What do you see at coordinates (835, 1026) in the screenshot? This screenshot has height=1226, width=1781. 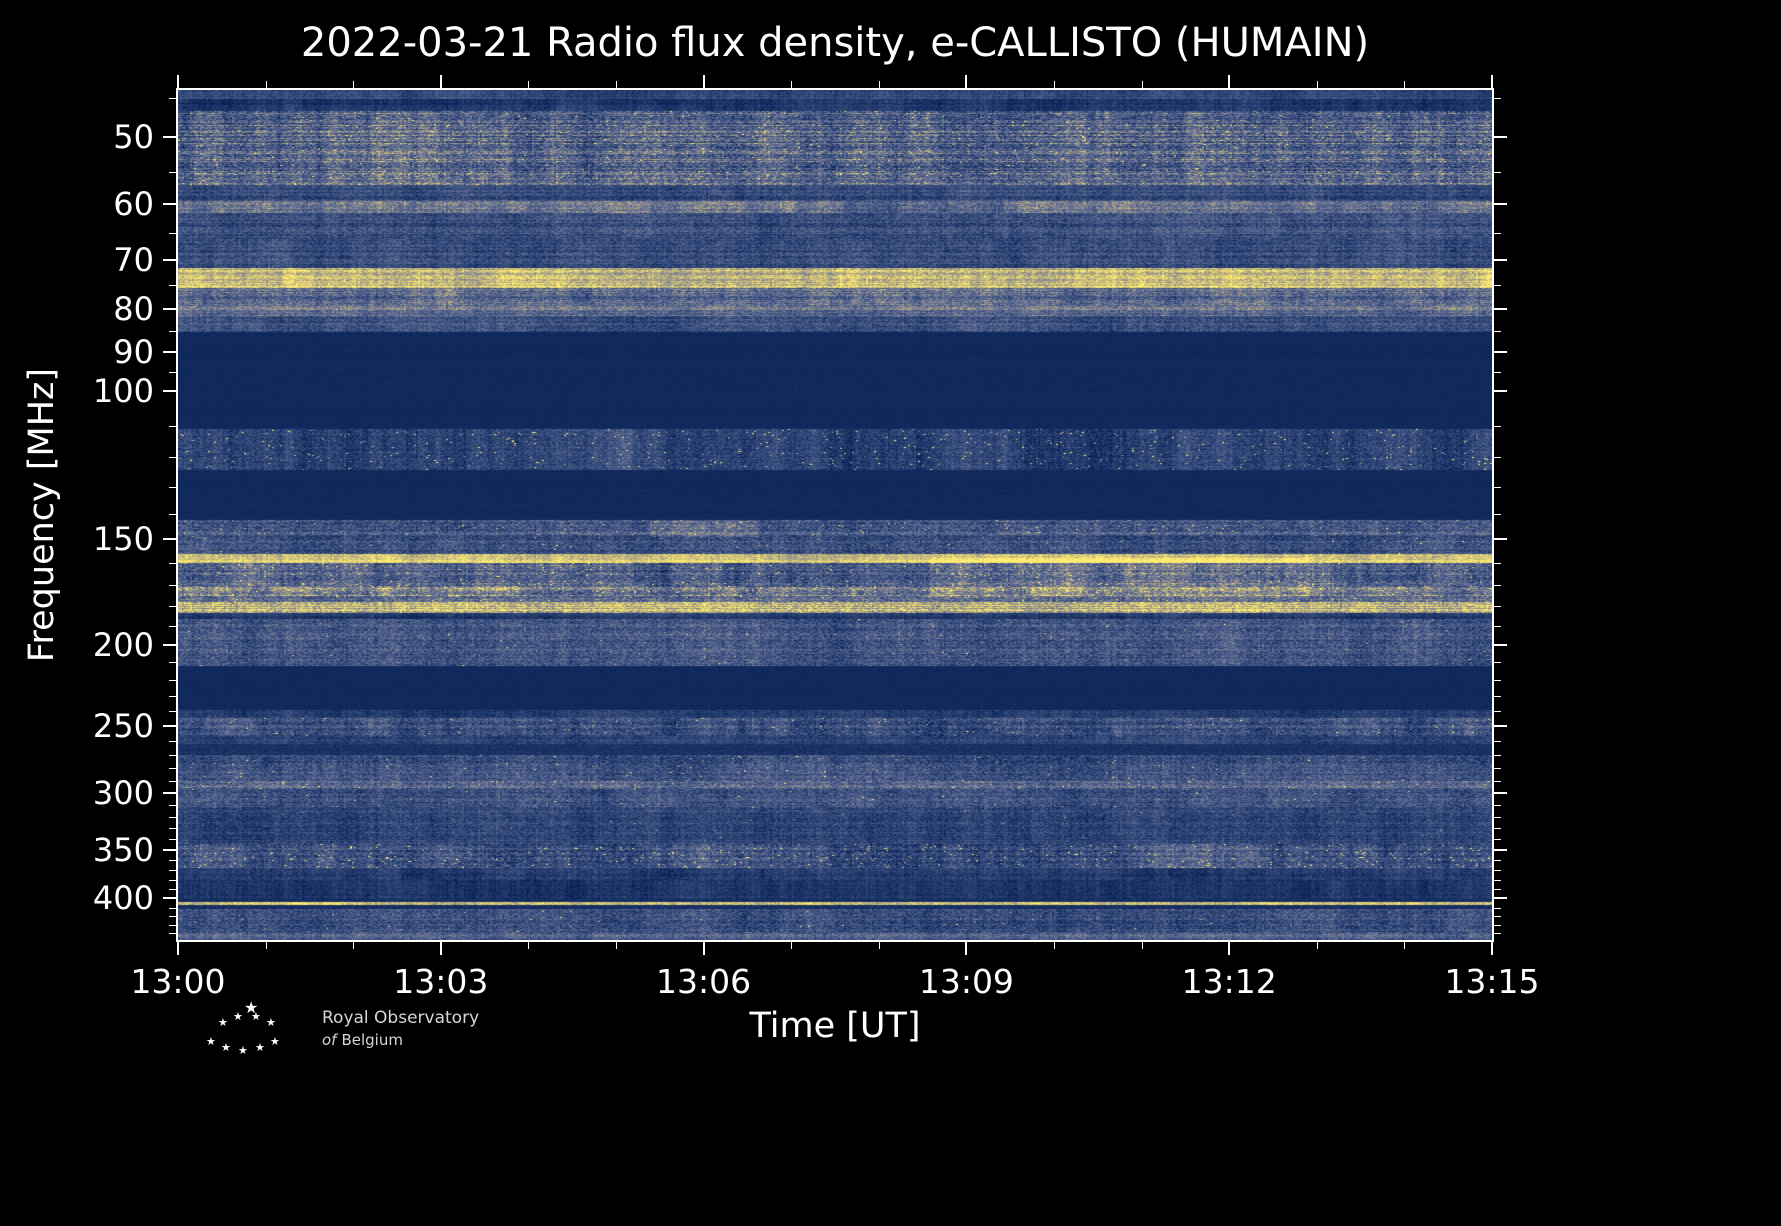 I see `x-axis-label: Time [UT]` at bounding box center [835, 1026].